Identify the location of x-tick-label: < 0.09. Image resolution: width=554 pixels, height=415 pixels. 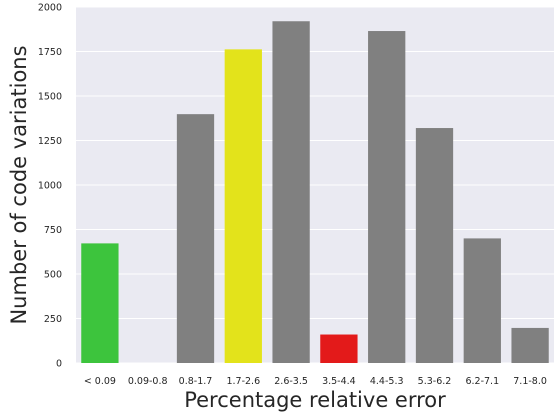
(100, 381).